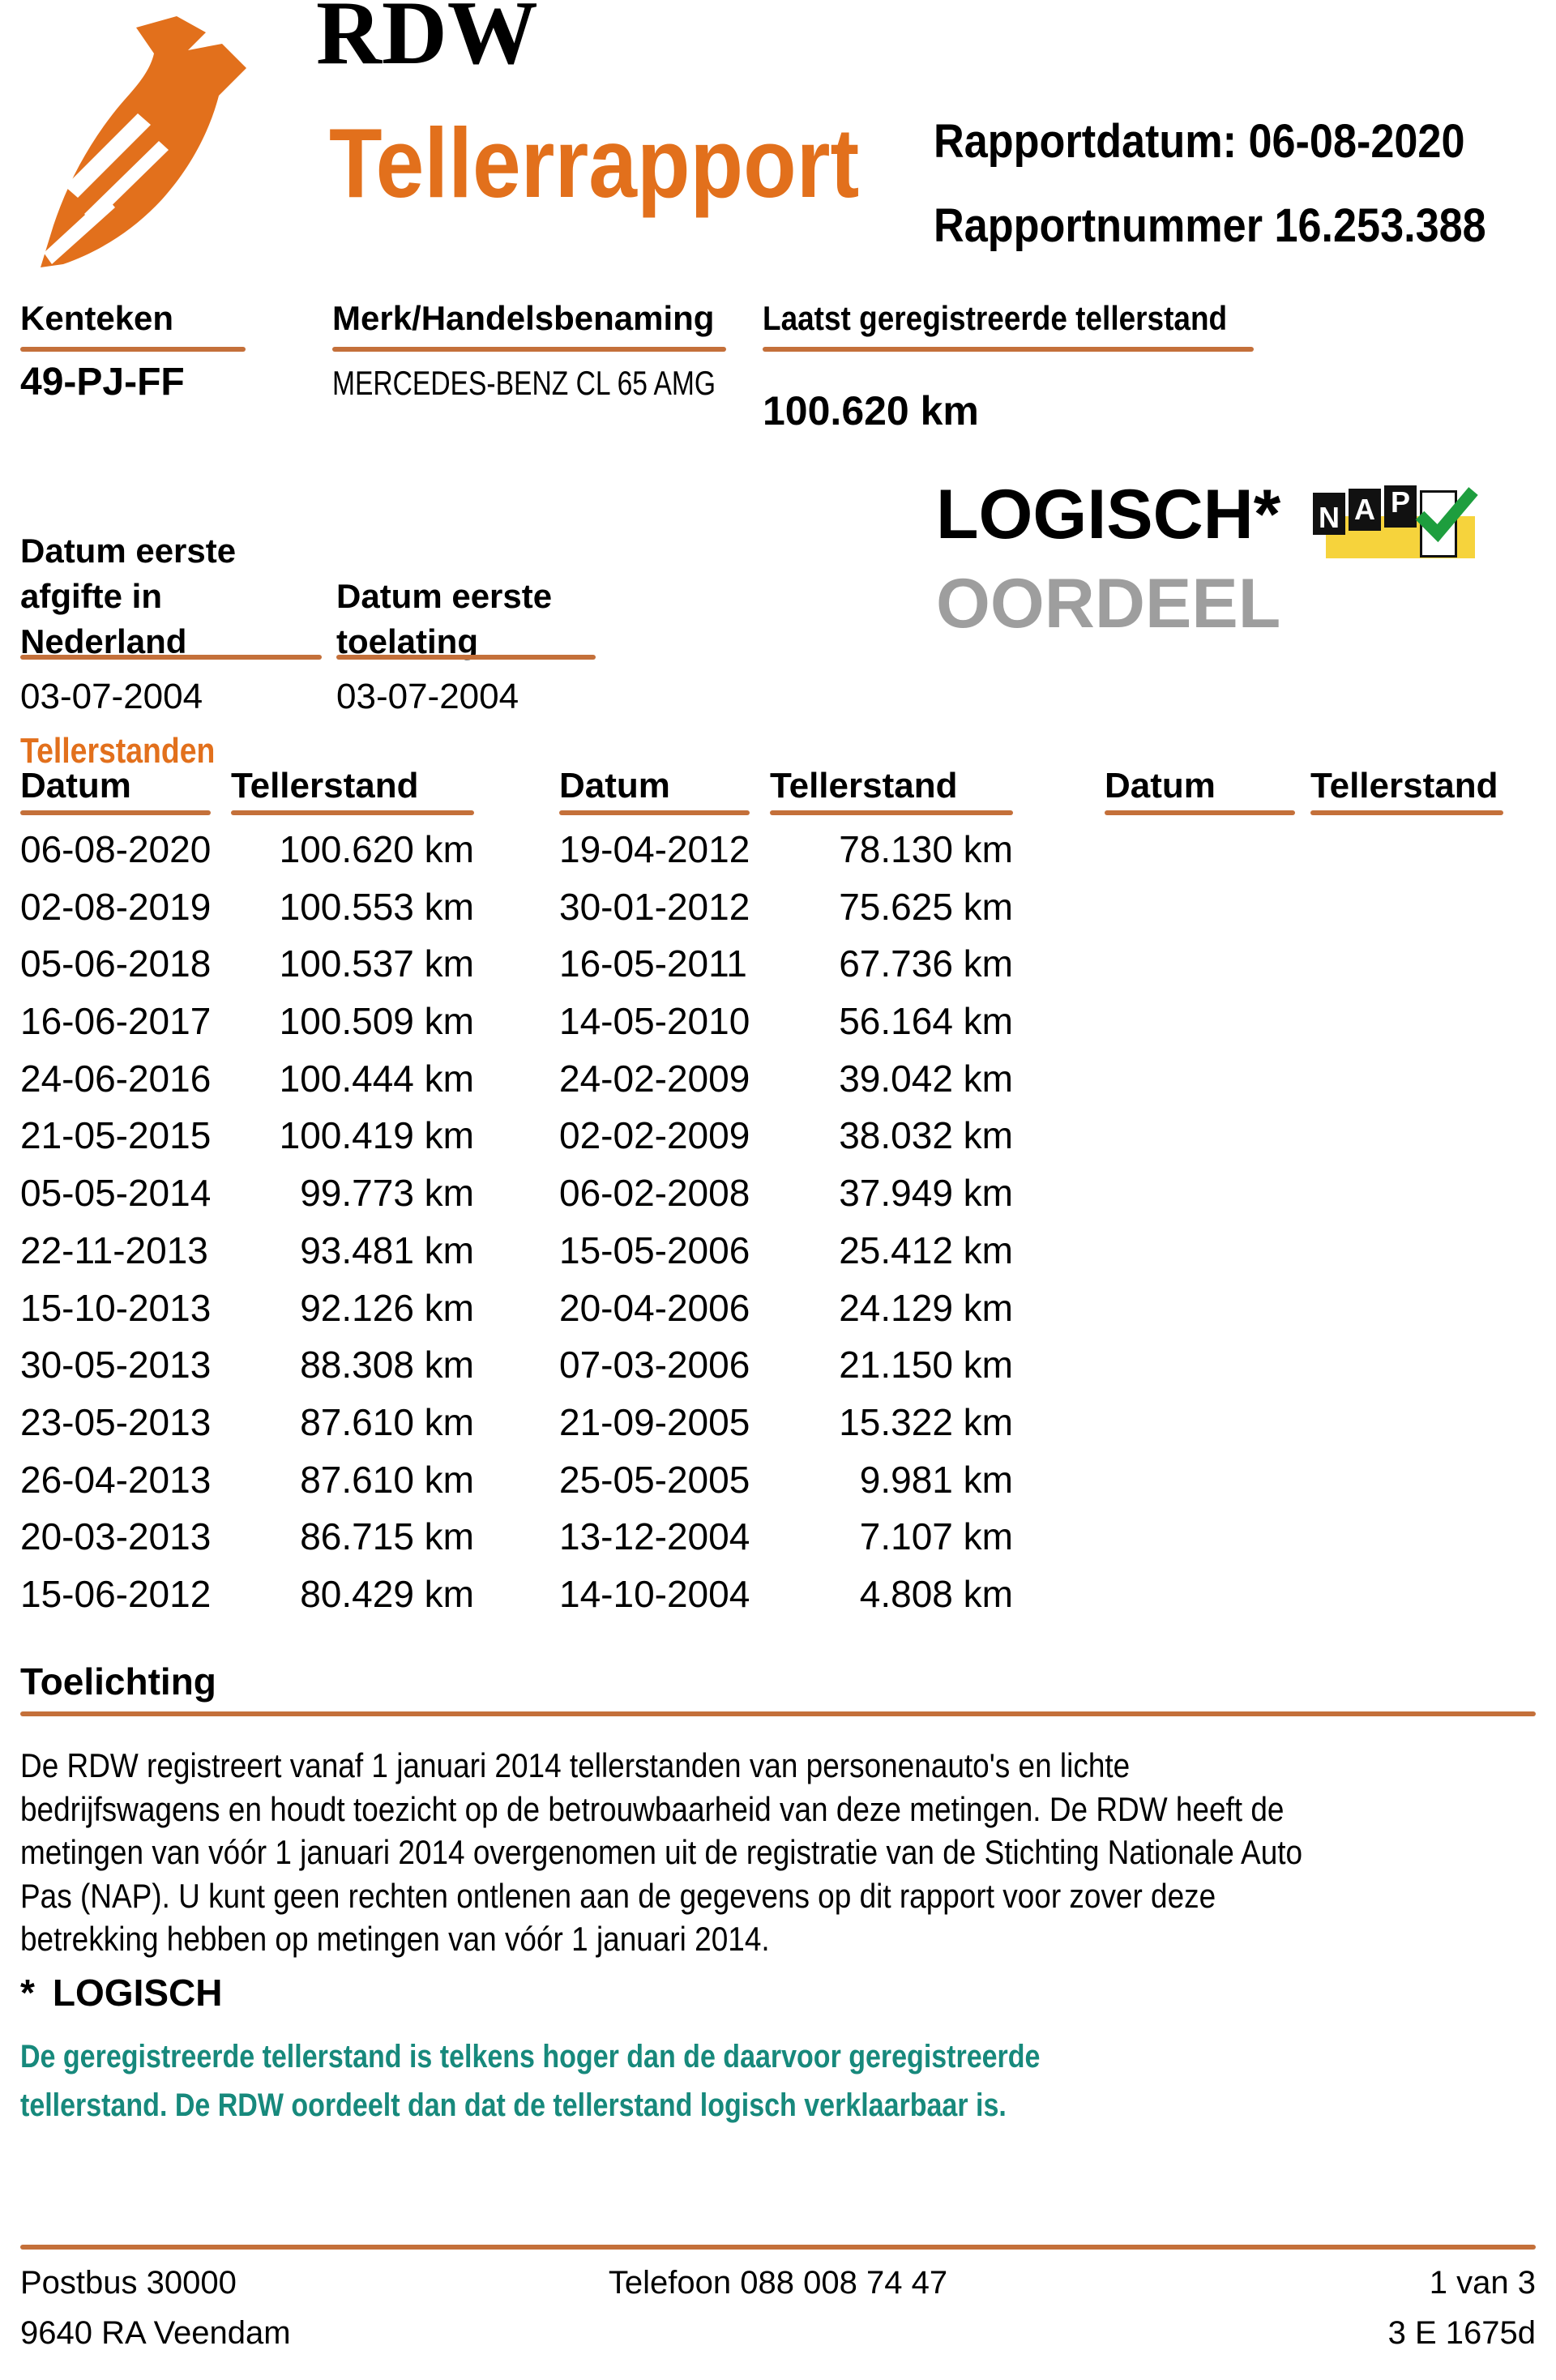  What do you see at coordinates (247, 1136) in the screenshot?
I see `table-row: 21-05-2015 100.419 km` at bounding box center [247, 1136].